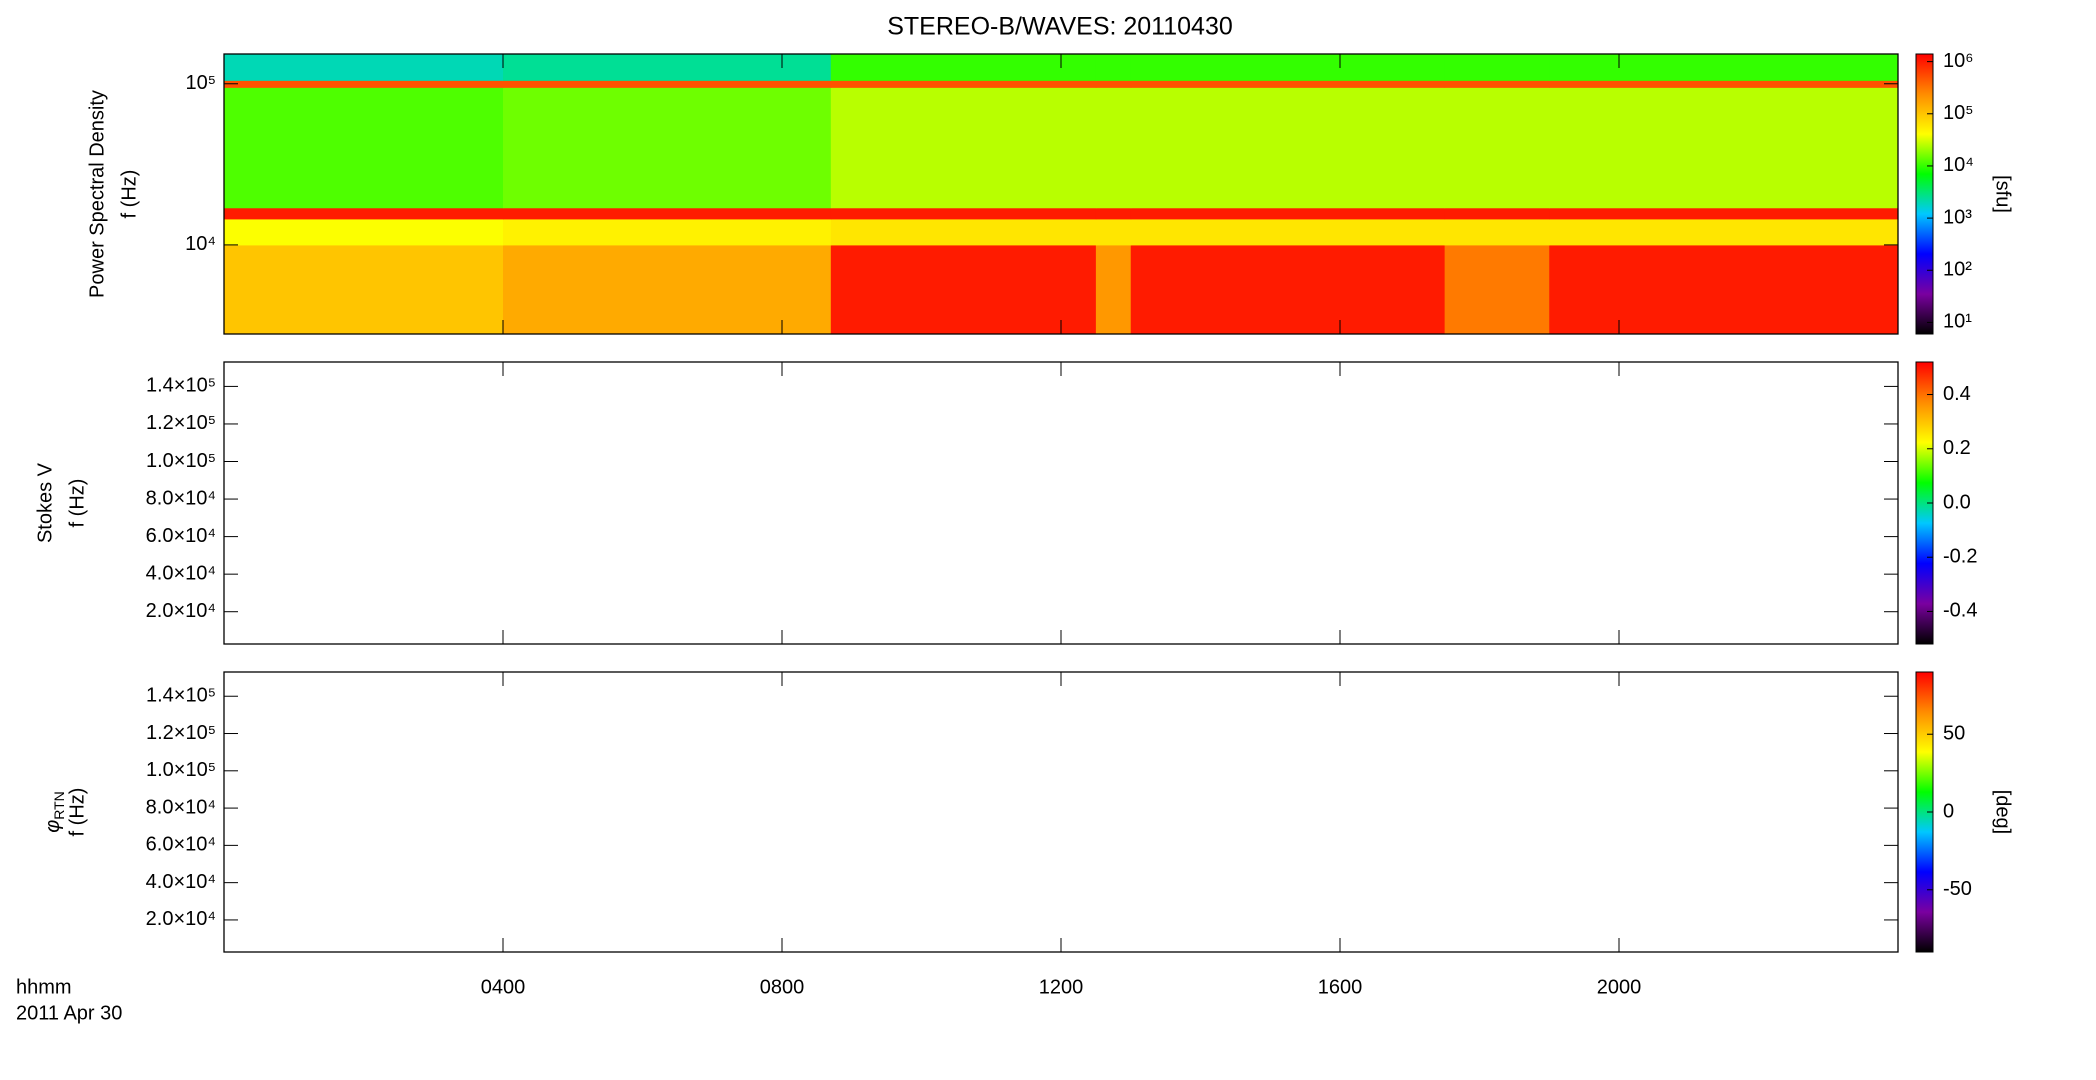 Image resolution: width=2096 pixels, height=1080 pixels. I want to click on colorbar-tick-label: 0.0, so click(1957, 502).